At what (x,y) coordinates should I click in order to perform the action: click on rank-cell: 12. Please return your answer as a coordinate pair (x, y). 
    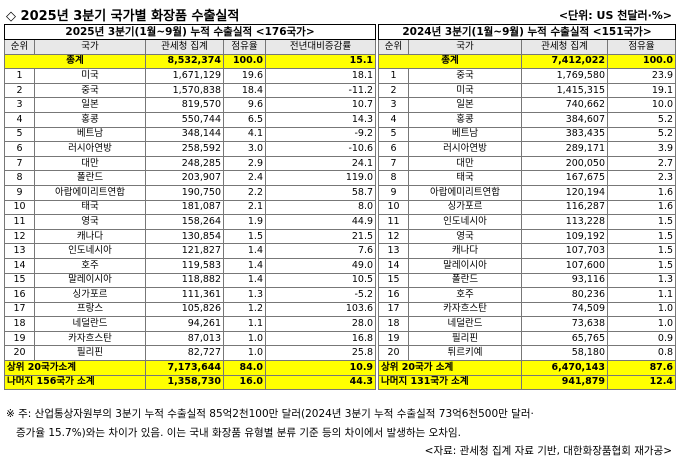
    Looking at the image, I should click on (393, 236).